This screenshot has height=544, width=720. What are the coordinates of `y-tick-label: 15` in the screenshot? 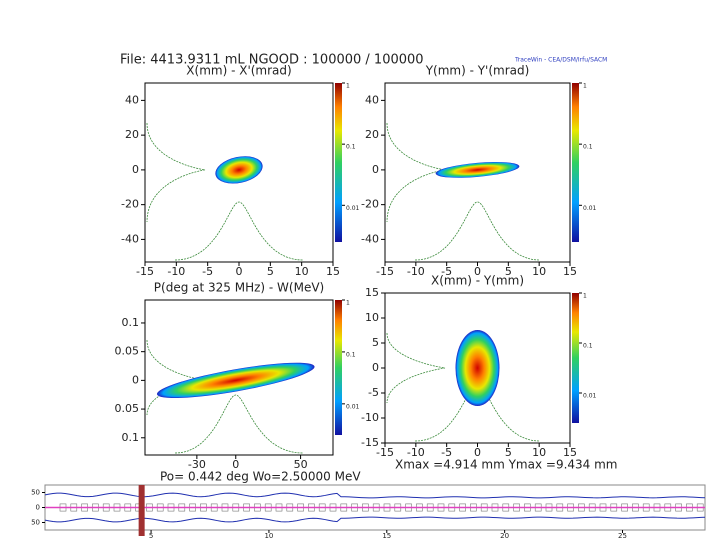 It's located at (372, 292).